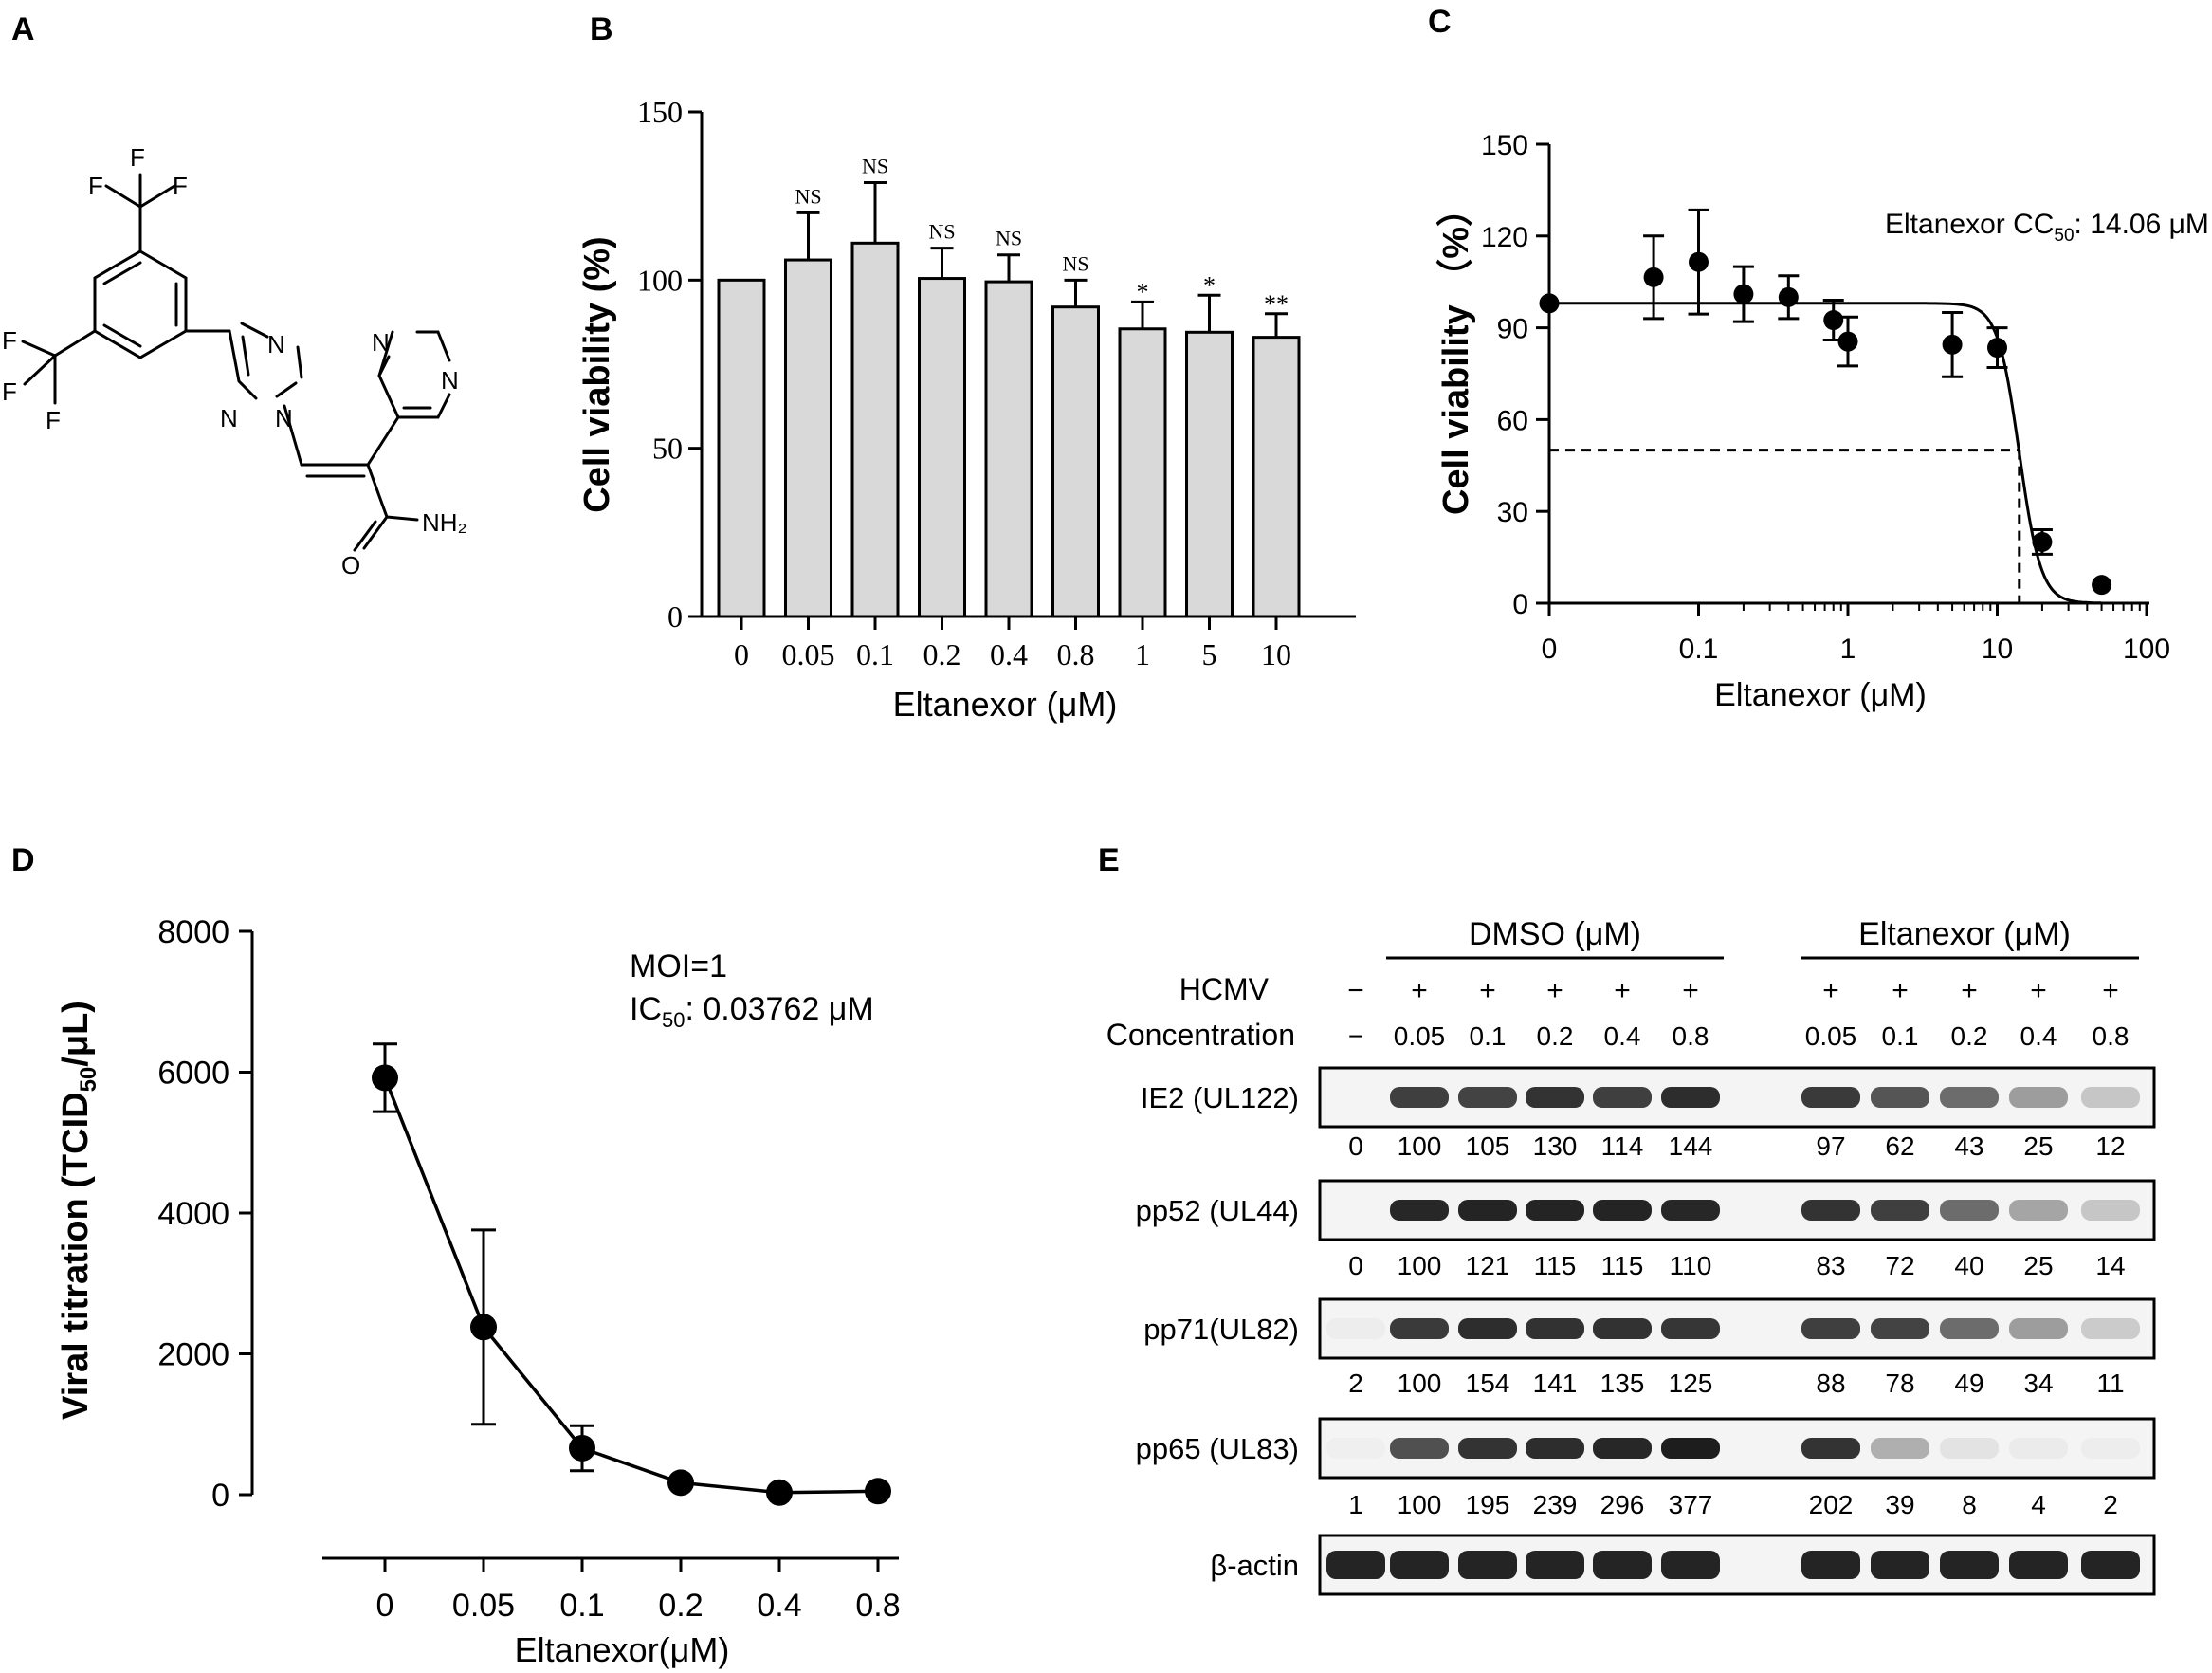 This screenshot has height=1673, width=2212. I want to click on cc50-annotation: Eltanexor CC50: 14.06 μM, so click(2047, 227).